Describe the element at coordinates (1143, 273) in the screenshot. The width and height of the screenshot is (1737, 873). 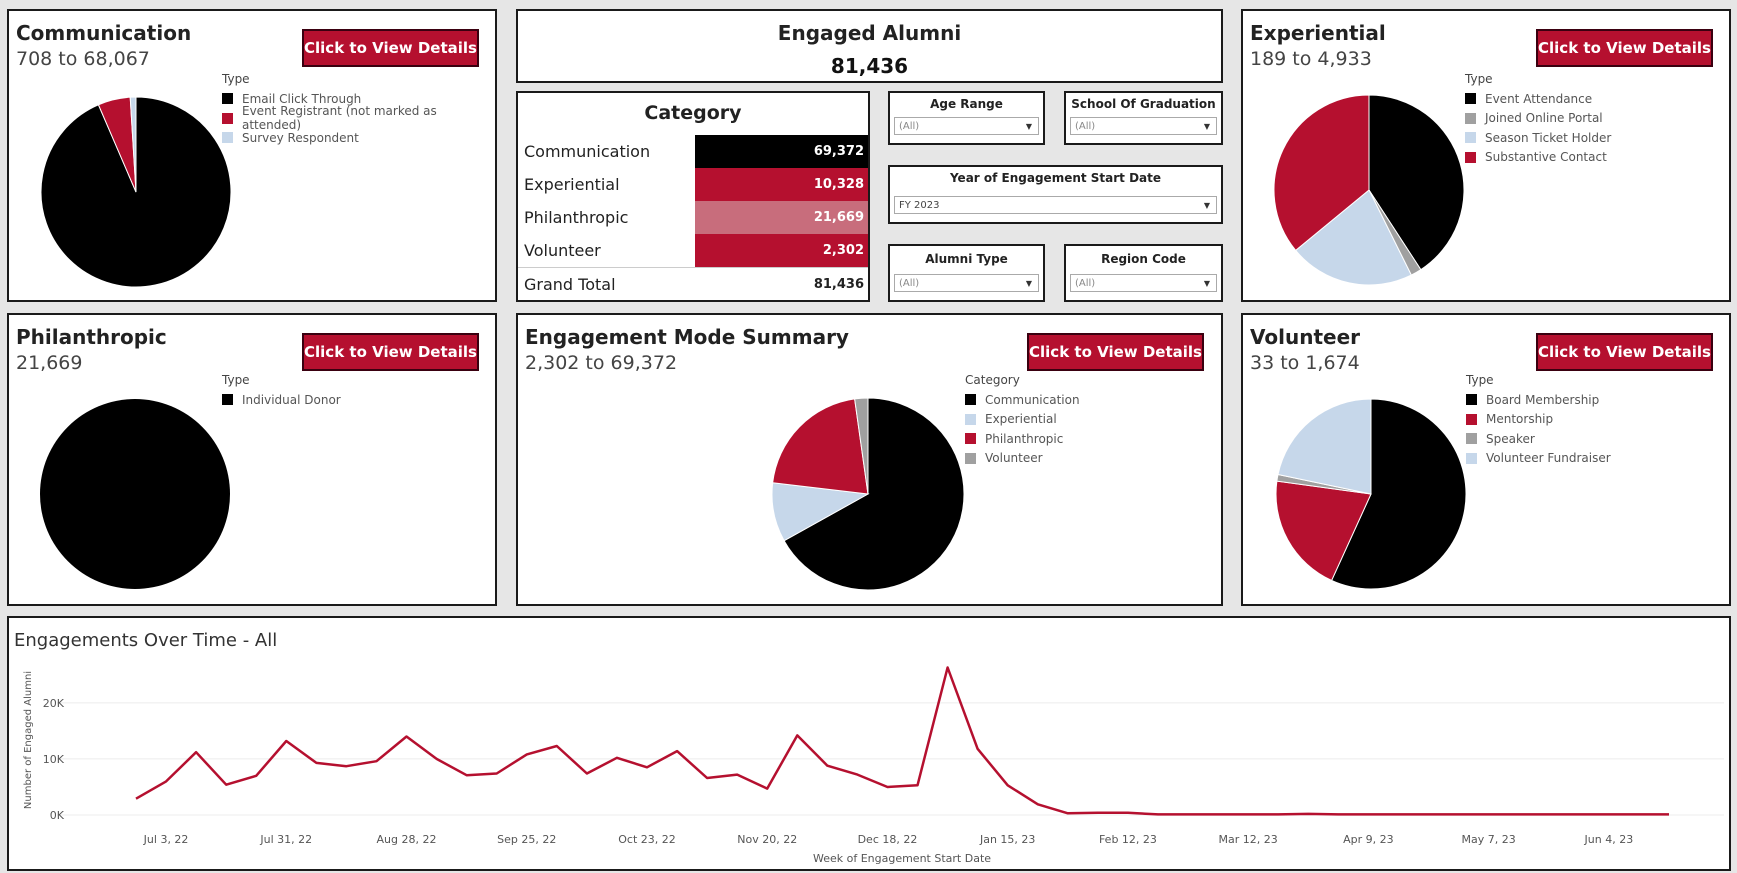
I see `region-filter: Region Code (All) ▼` at that location.